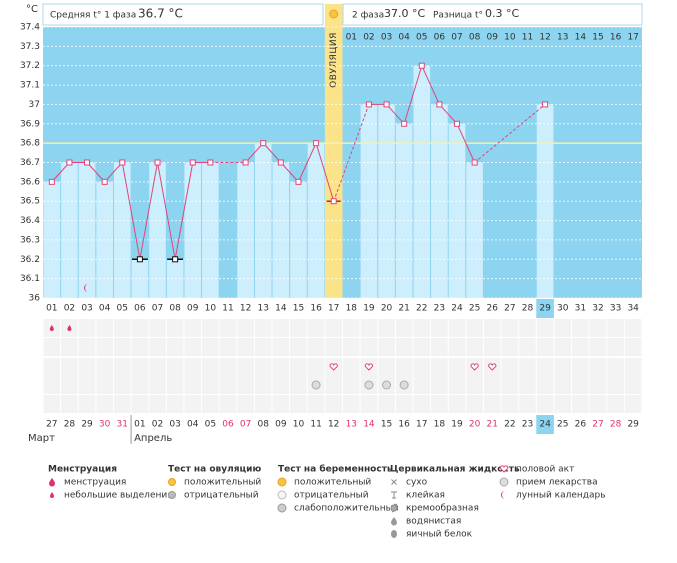 This screenshot has width=677, height=563. Describe the element at coordinates (69, 309) in the screenshot. I see `cycle-day-label: 02` at that location.